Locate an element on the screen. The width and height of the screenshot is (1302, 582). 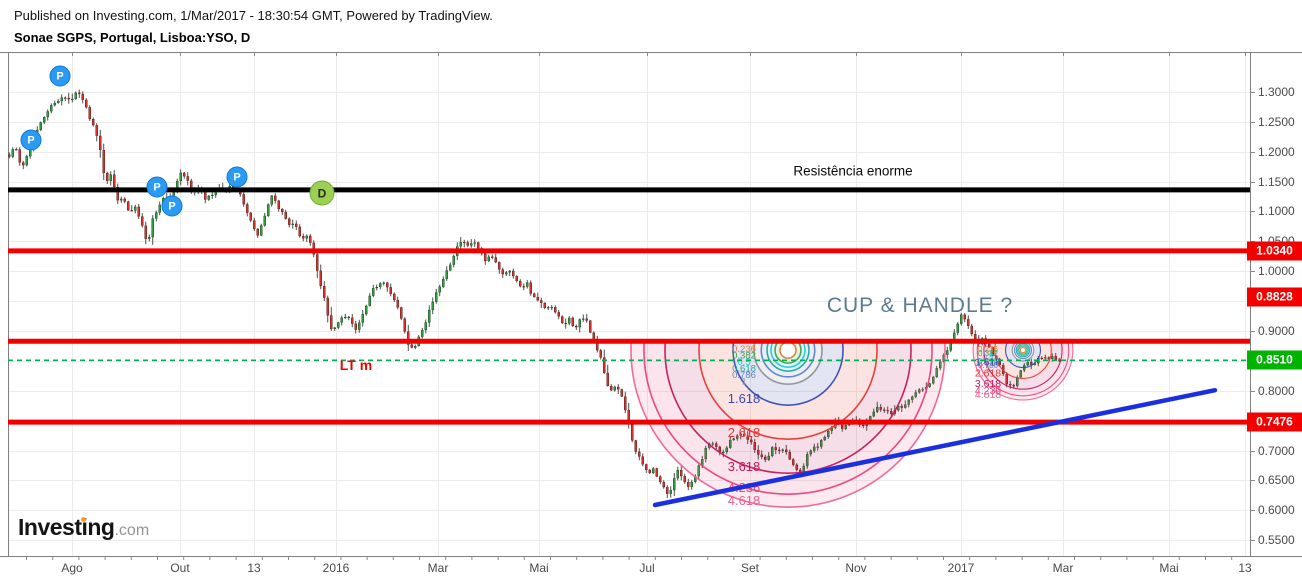
logo-orange-dot is located at coordinates (83, 519).